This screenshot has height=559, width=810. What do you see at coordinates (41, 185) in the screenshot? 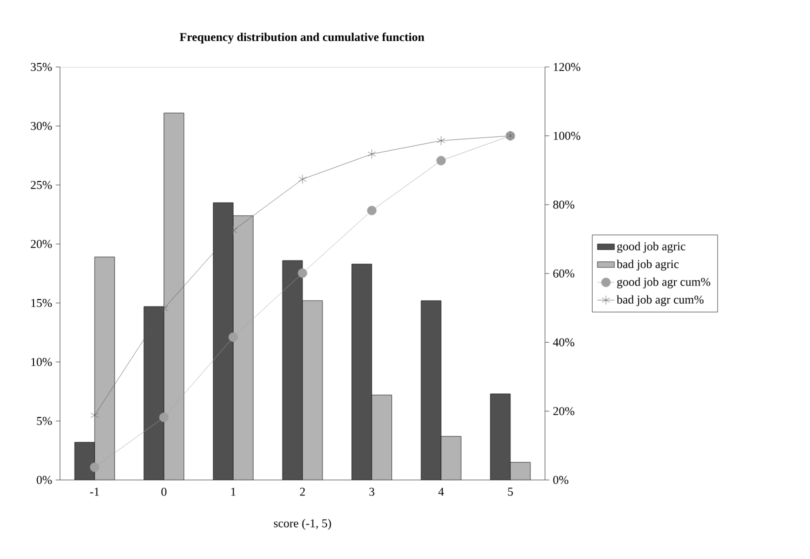
I see `y-tick-label: 25%` at bounding box center [41, 185].